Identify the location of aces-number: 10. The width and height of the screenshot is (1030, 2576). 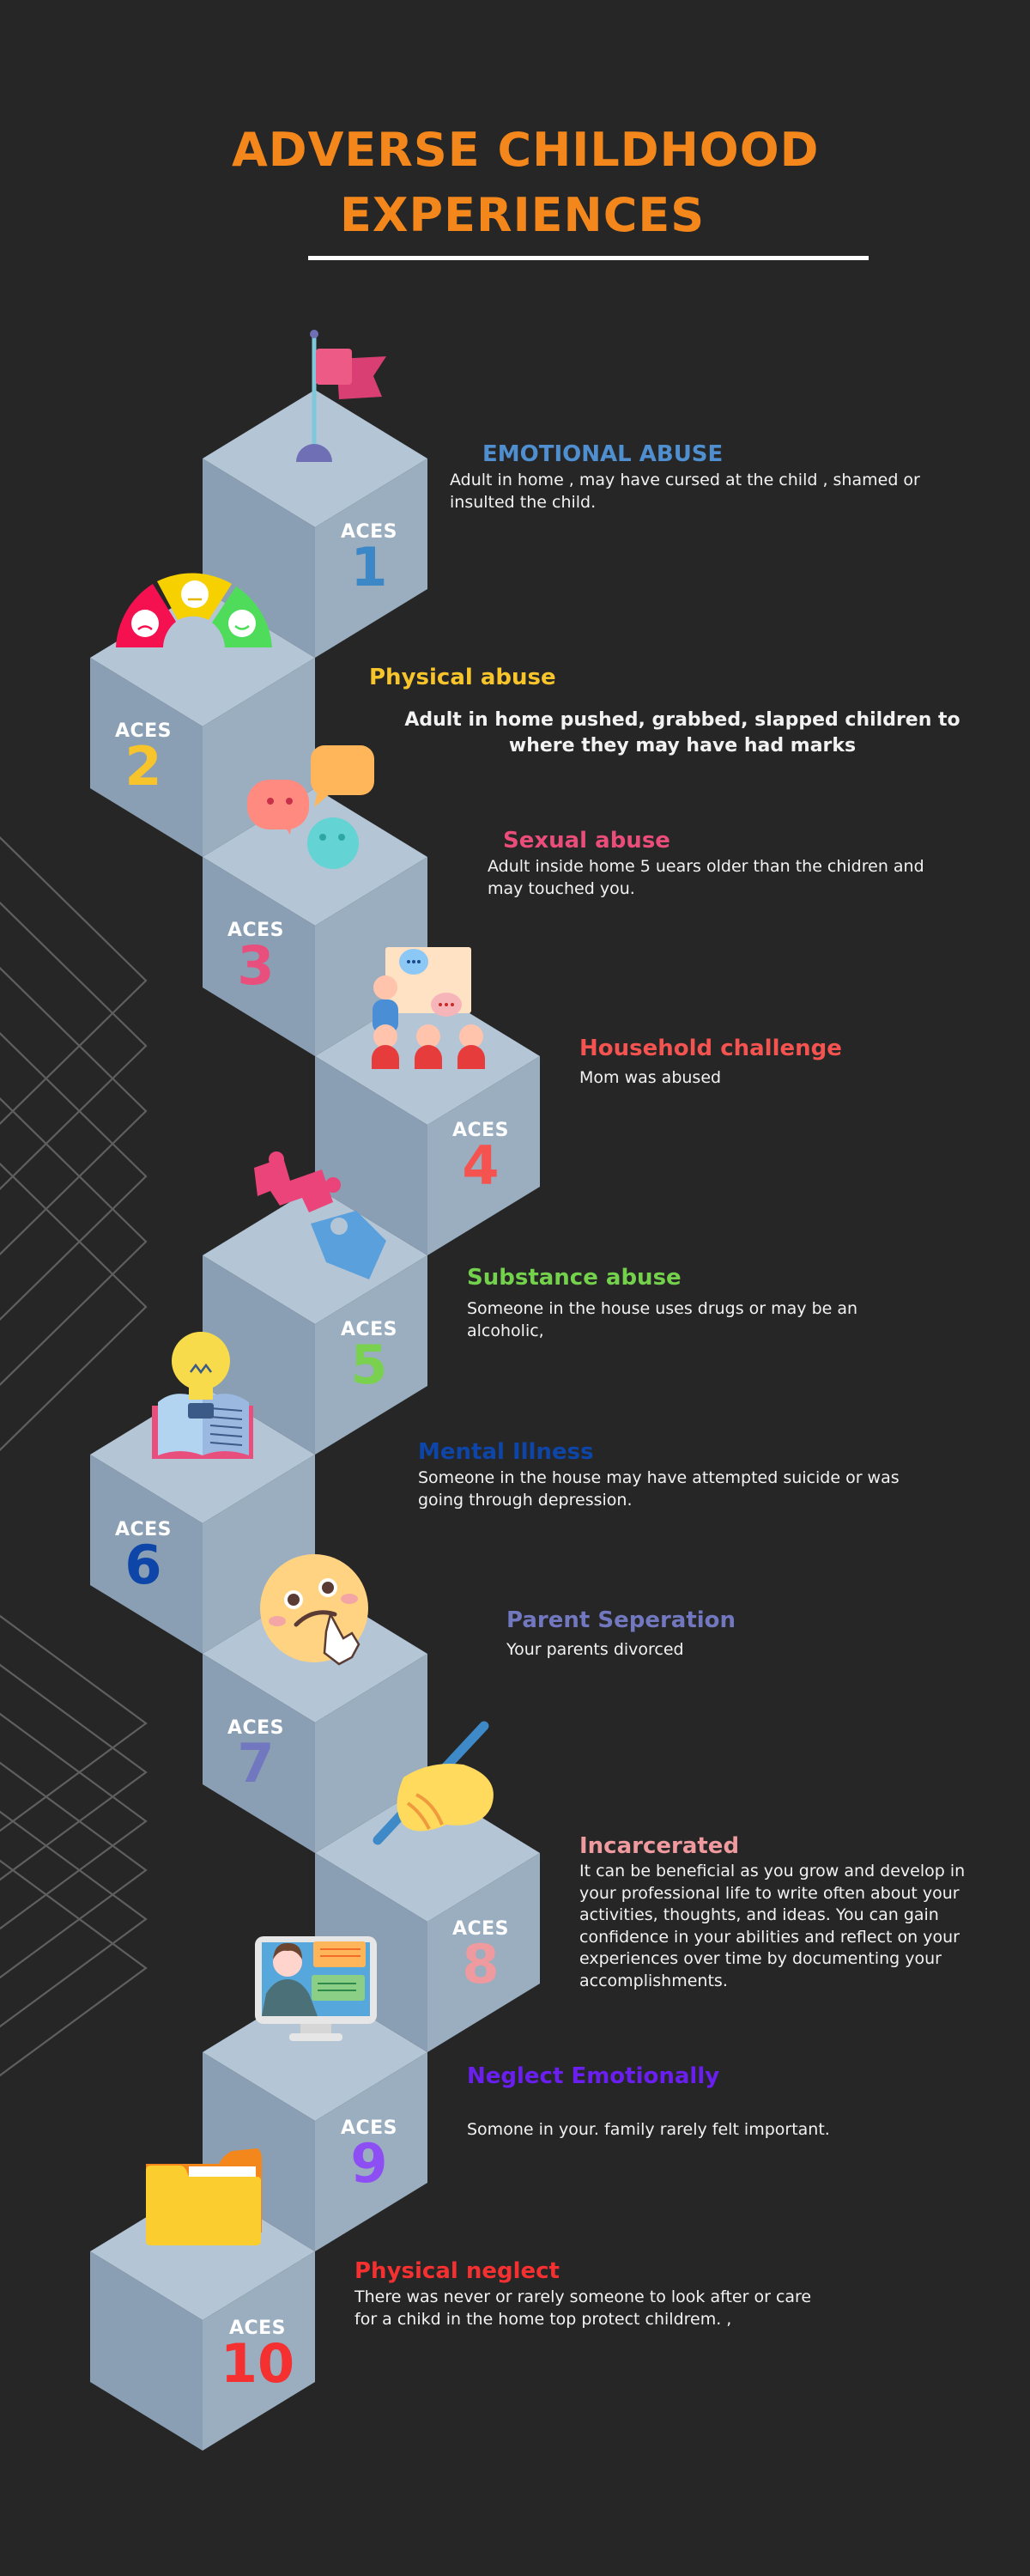
(257, 2363).